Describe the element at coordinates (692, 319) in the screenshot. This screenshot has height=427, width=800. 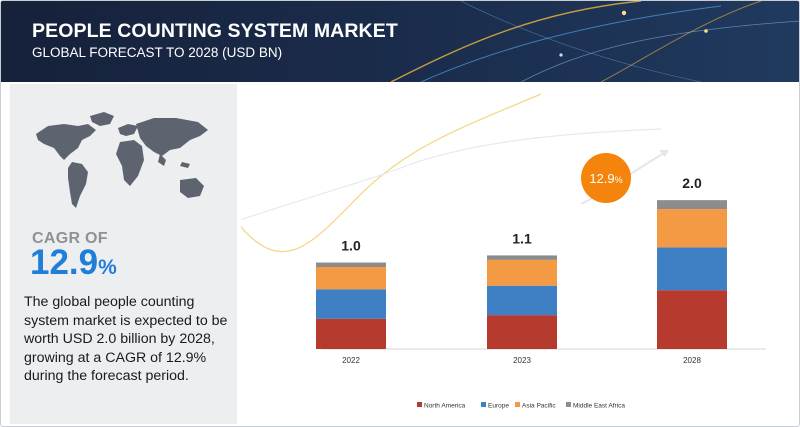
I see `bar-2028-north-america` at that location.